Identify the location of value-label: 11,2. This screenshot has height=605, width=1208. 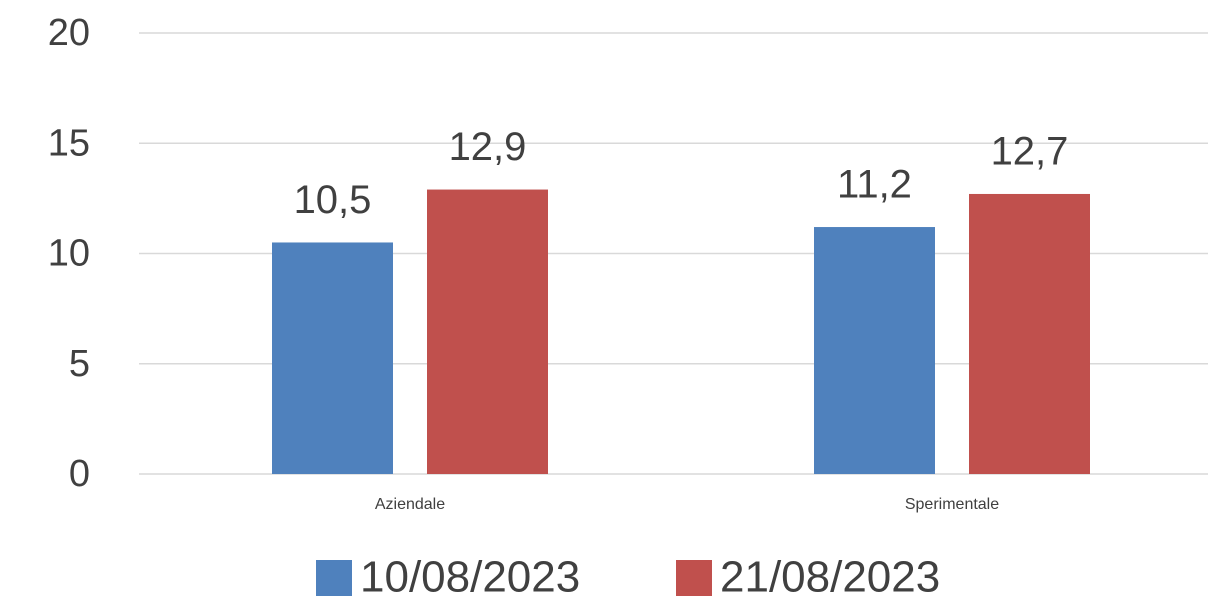
(874, 185).